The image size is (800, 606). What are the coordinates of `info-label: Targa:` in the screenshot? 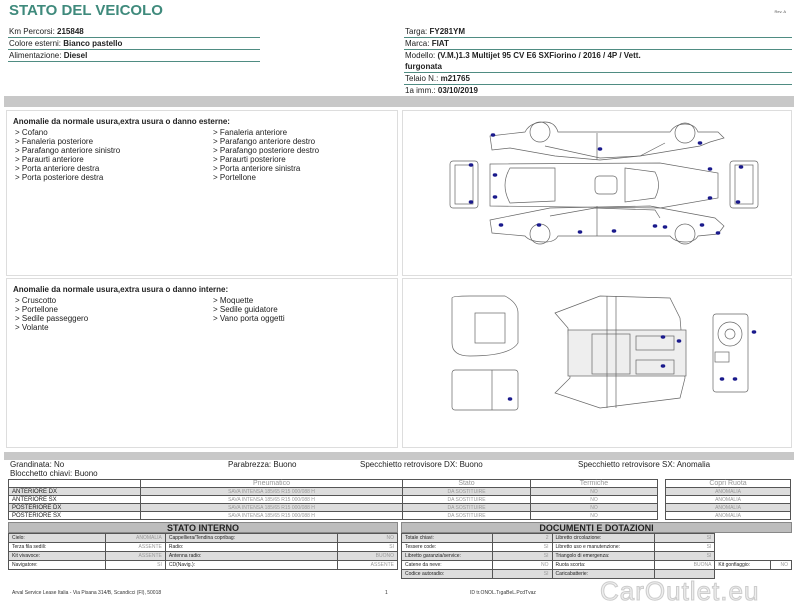 It's located at (416, 31).